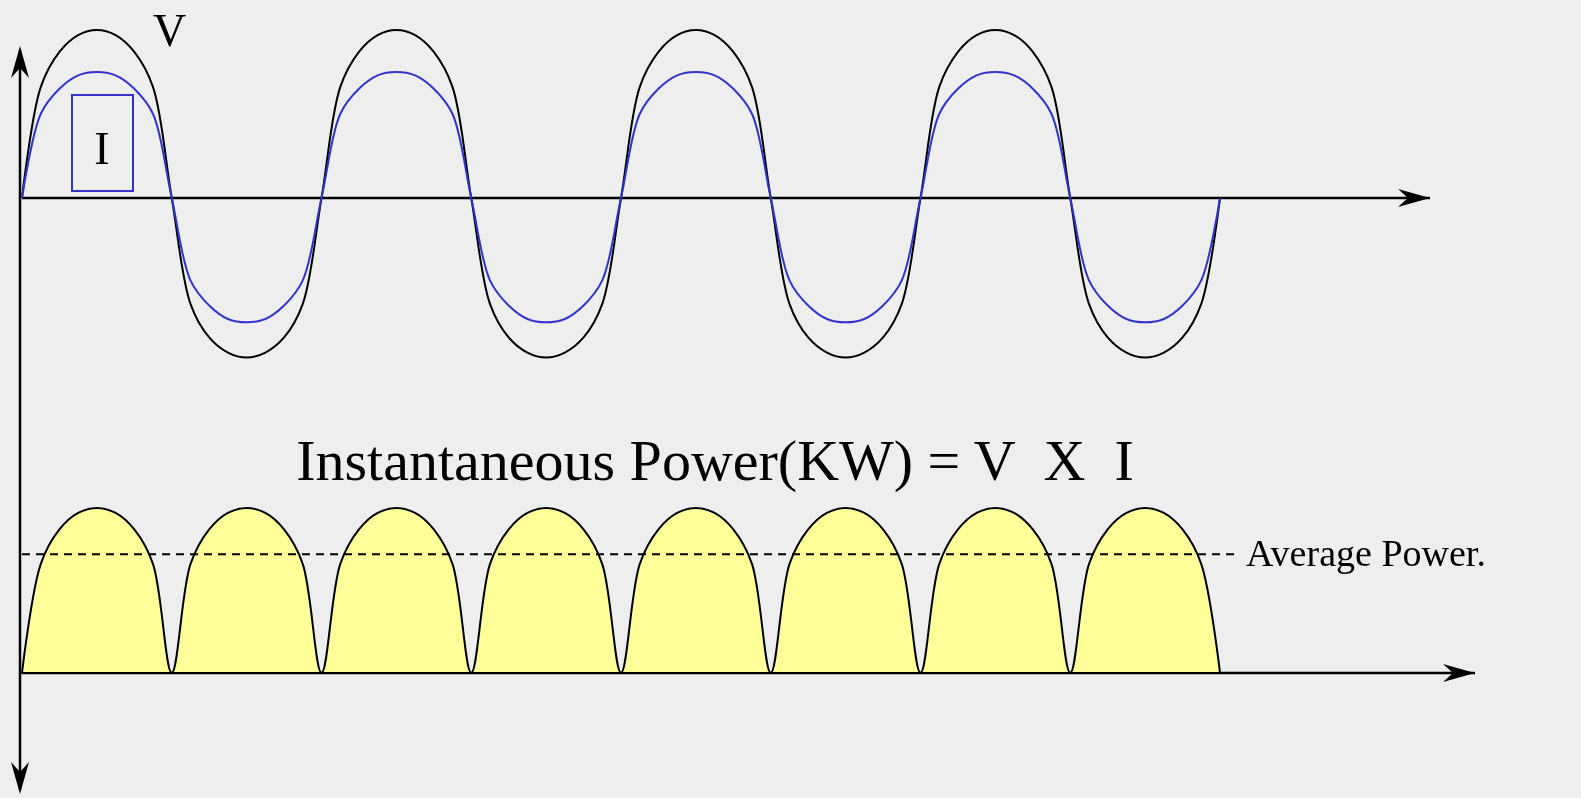  I want to click on series-label: V, so click(170, 30).